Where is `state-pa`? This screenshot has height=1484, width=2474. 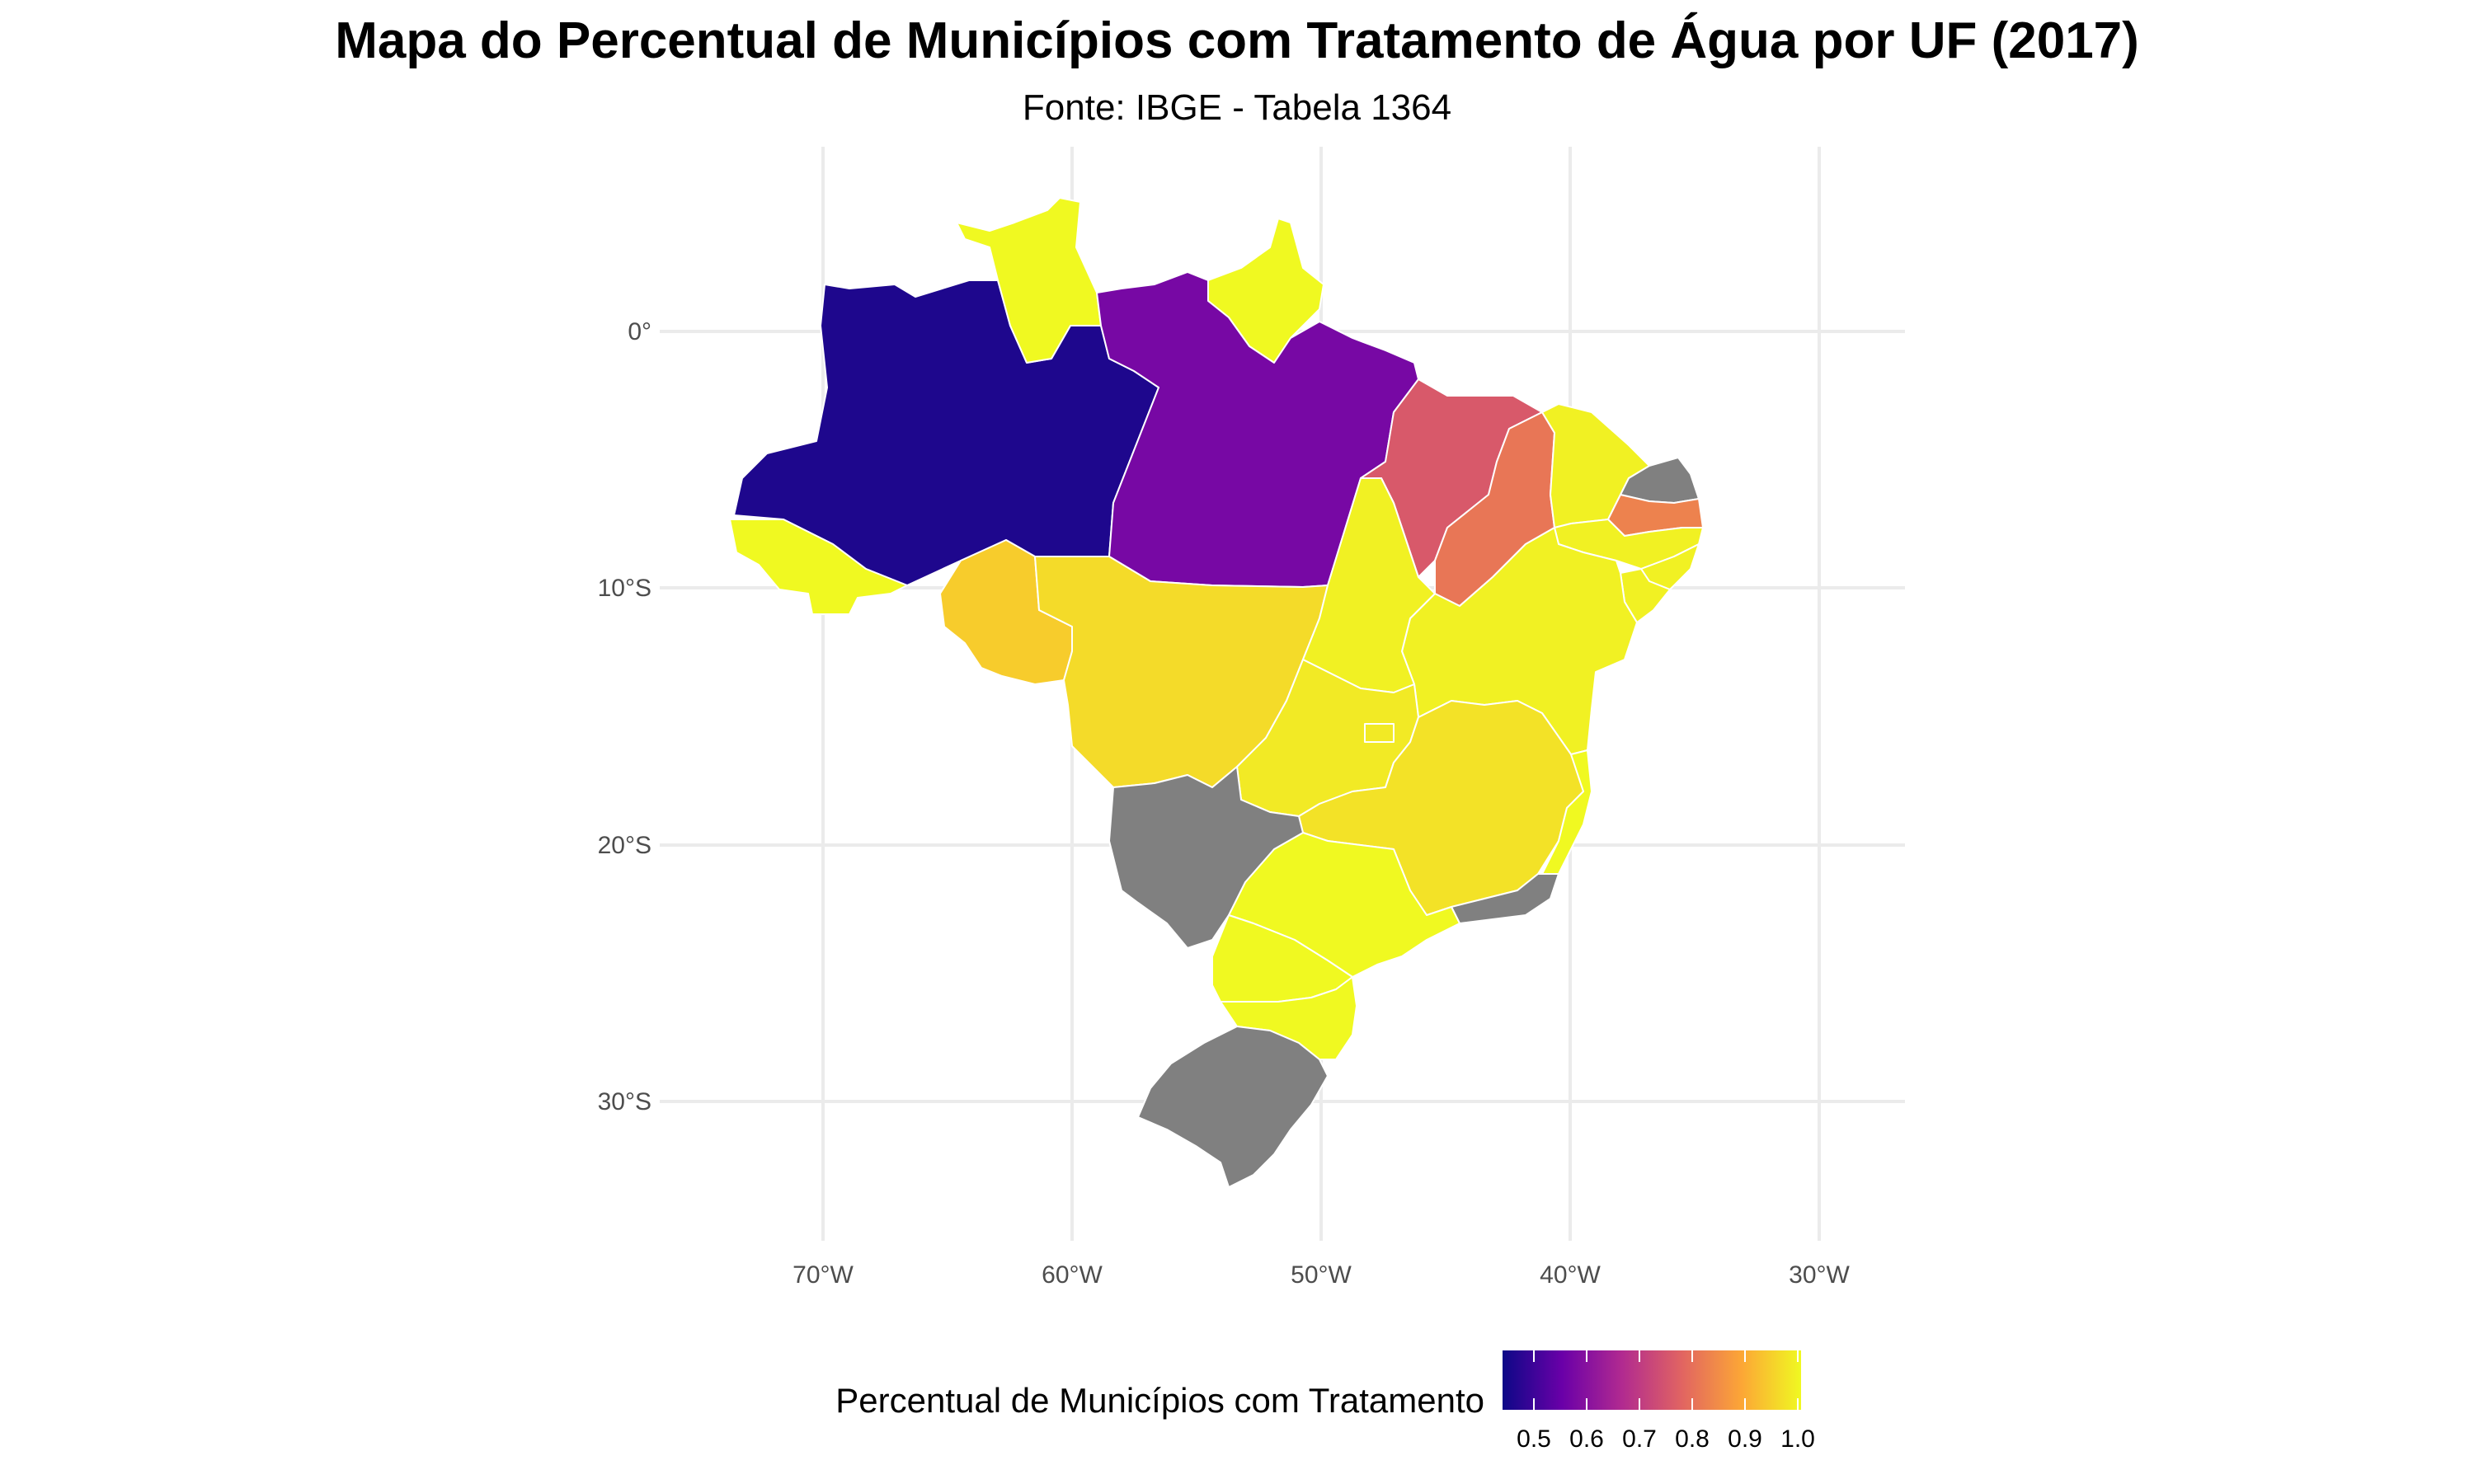
state-pa is located at coordinates (1257, 429).